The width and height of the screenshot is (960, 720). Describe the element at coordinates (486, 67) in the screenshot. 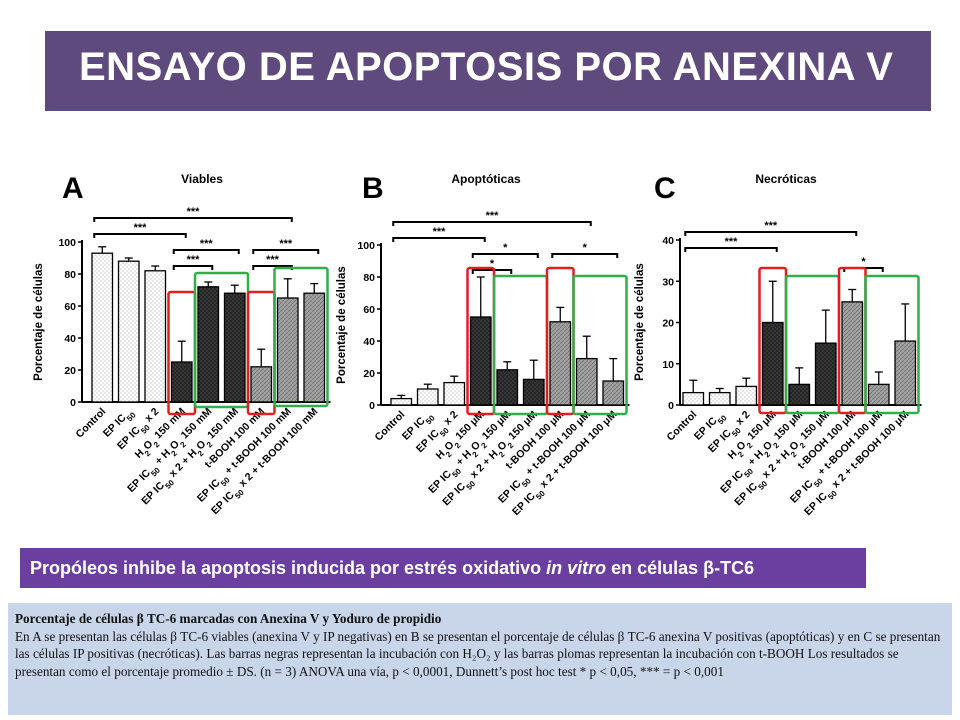

I see `page-title: ENSAYO DE APOPTOSIS POR ANEXINA V` at that location.